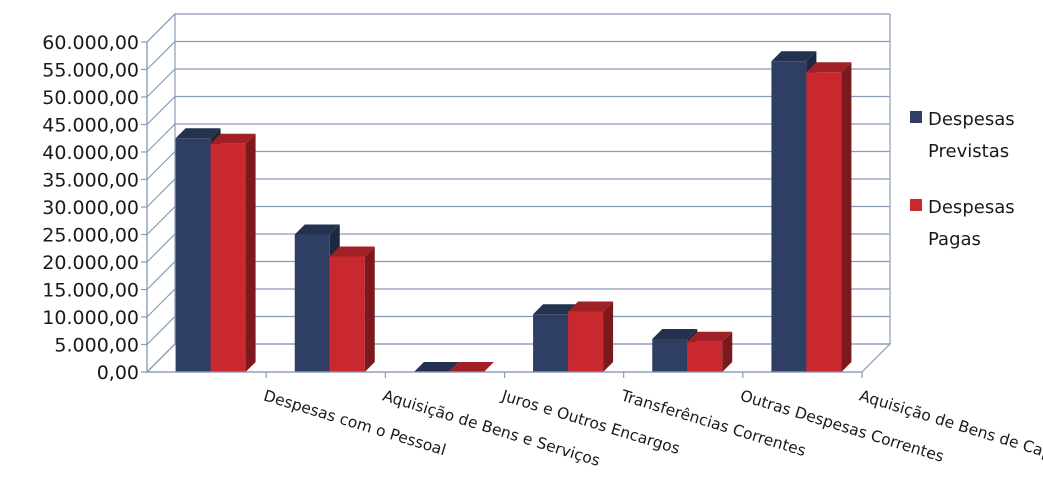 The image size is (1043, 494). I want to click on y-tick-label: 55.000,00, so click(90, 71).